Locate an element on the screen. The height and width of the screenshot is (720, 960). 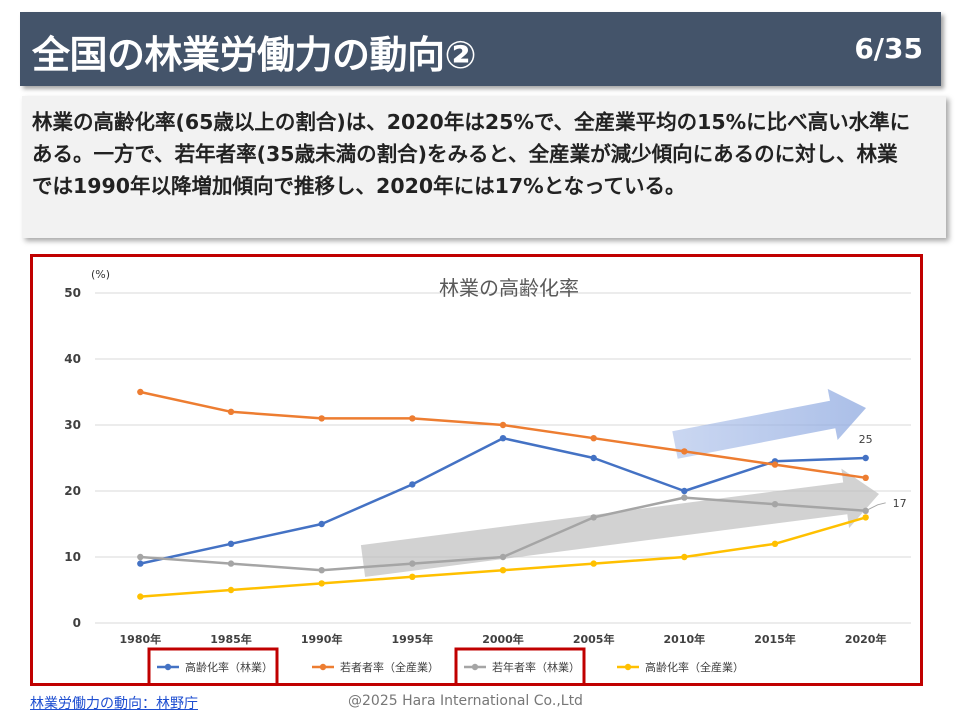
x-tick-label: 2020年 is located at coordinates (866, 639).